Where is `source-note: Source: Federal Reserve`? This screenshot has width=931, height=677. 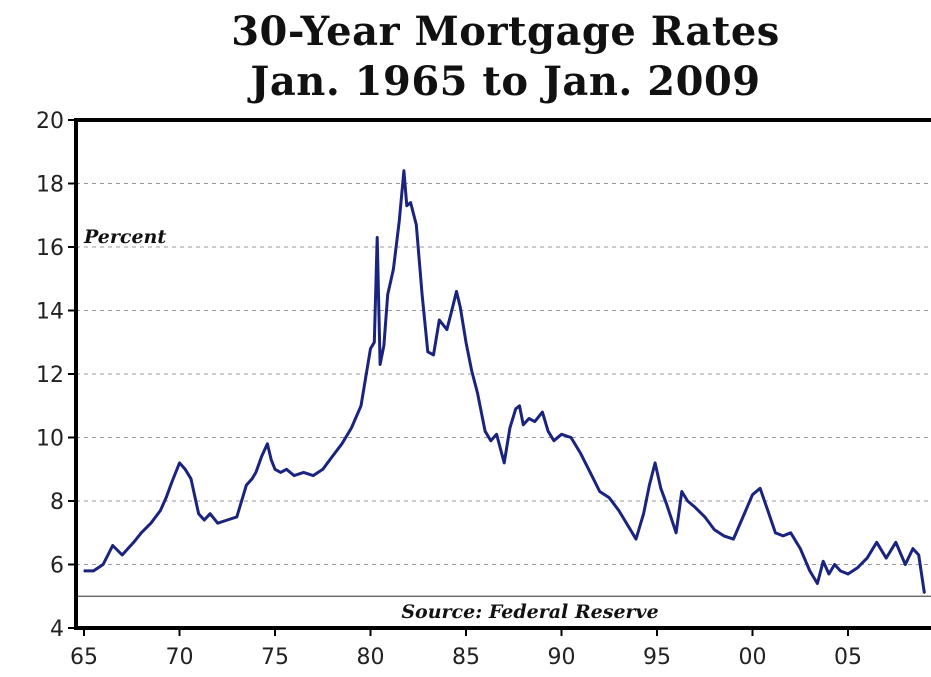 source-note: Source: Federal Reserve is located at coordinates (529, 612).